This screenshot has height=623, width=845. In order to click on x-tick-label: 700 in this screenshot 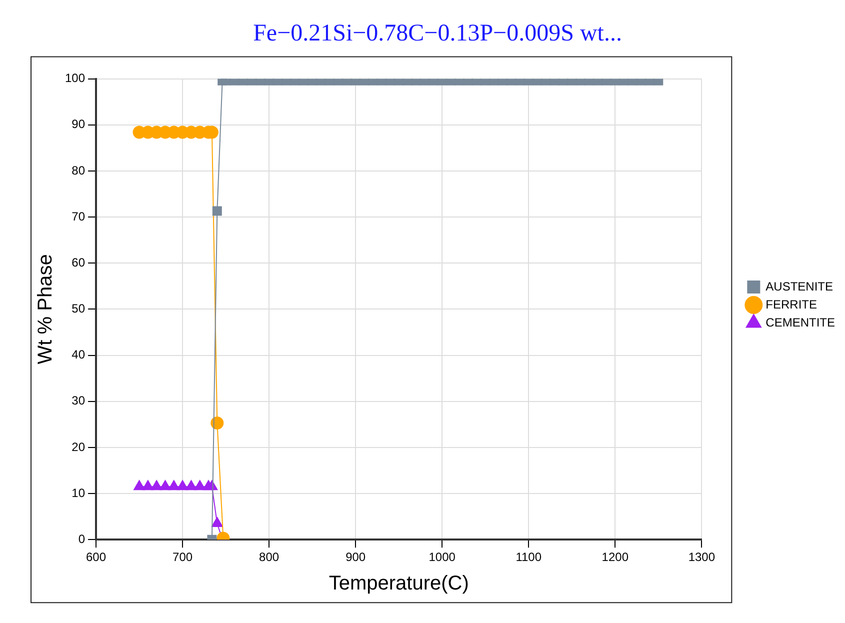, I will do `click(182, 557)`.